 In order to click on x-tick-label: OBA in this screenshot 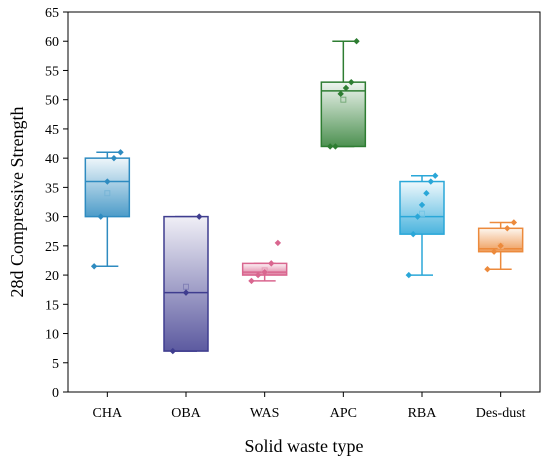, I will do `click(186, 413)`.